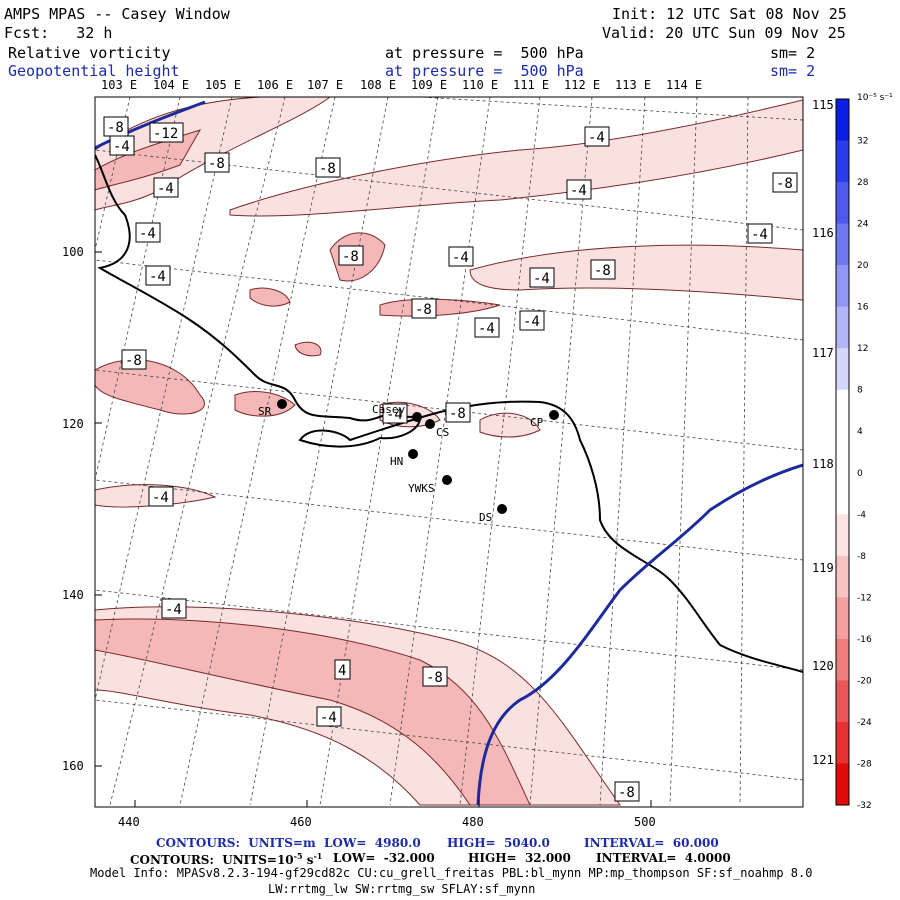  What do you see at coordinates (378, 85) in the screenshot?
I see `longitude-label-top: 108 E` at bounding box center [378, 85].